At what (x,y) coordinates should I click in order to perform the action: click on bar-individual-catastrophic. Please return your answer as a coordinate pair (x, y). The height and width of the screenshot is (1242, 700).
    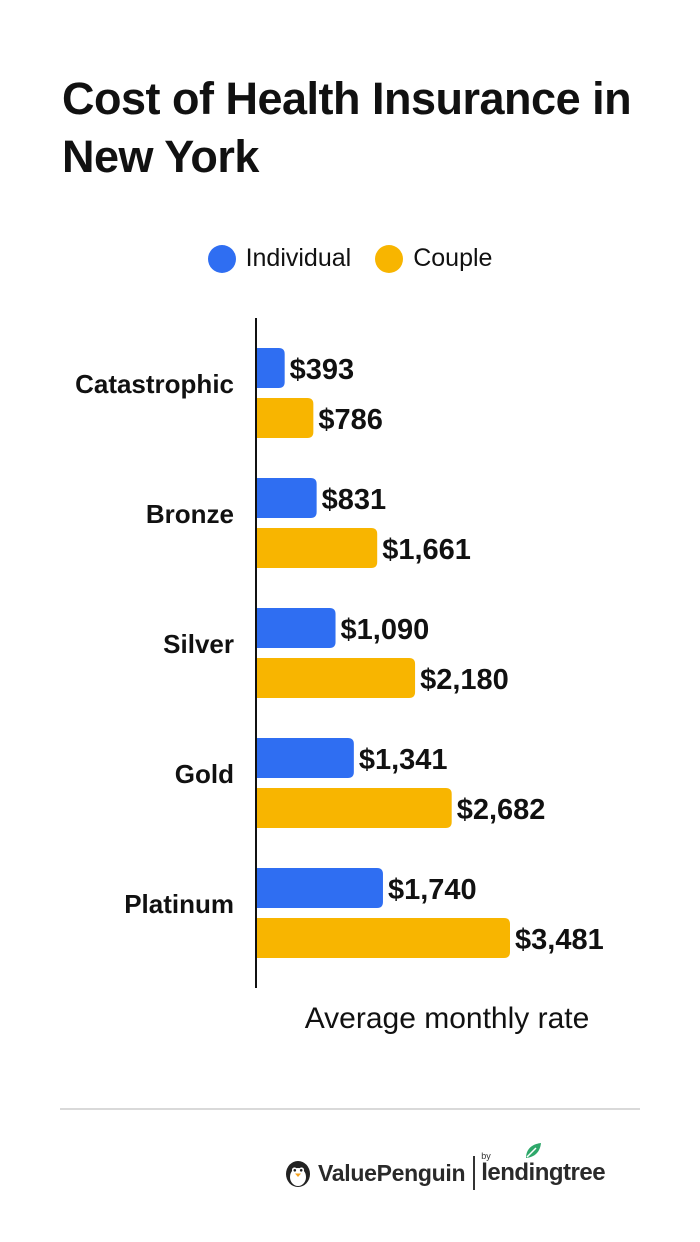
    Looking at the image, I should click on (270, 368).